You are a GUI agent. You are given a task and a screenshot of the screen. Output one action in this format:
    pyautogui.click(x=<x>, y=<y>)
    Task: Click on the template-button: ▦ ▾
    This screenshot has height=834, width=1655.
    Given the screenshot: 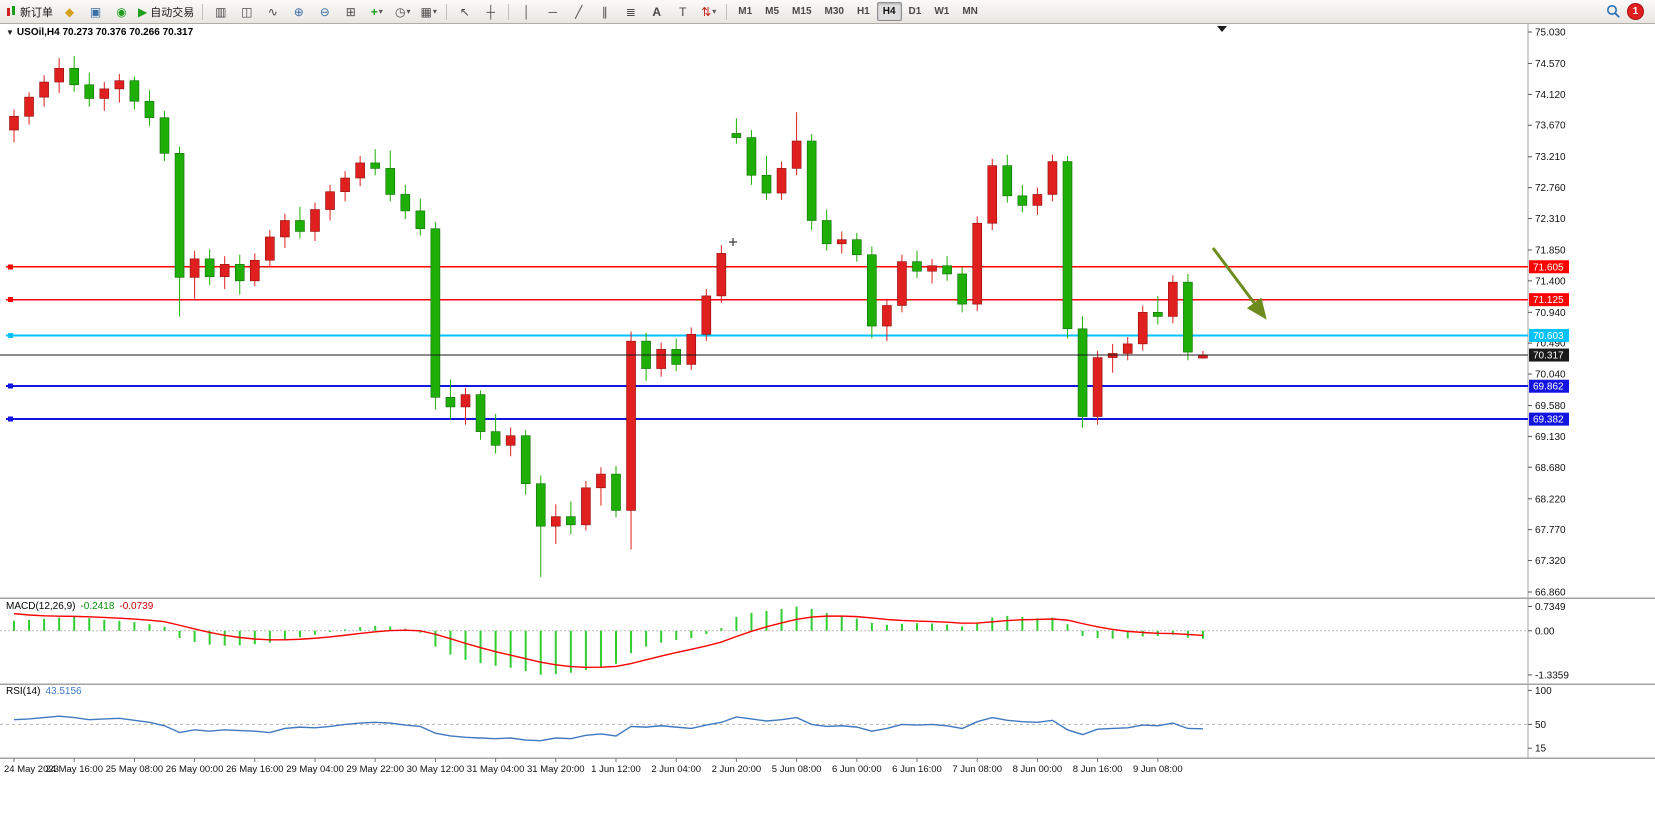 What is the action you would take?
    pyautogui.click(x=428, y=11)
    